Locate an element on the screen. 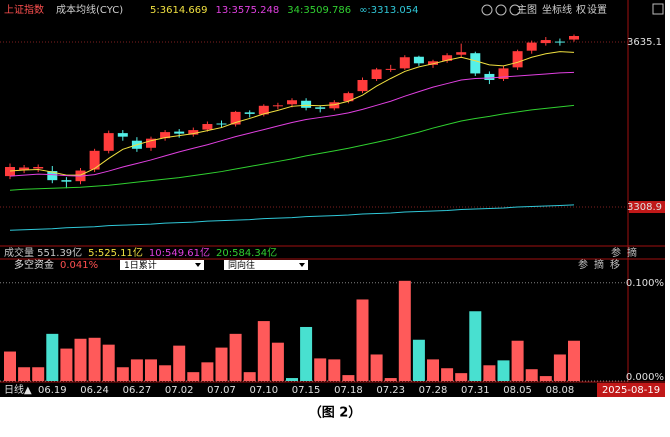  ma-line is located at coordinates (292, 217).